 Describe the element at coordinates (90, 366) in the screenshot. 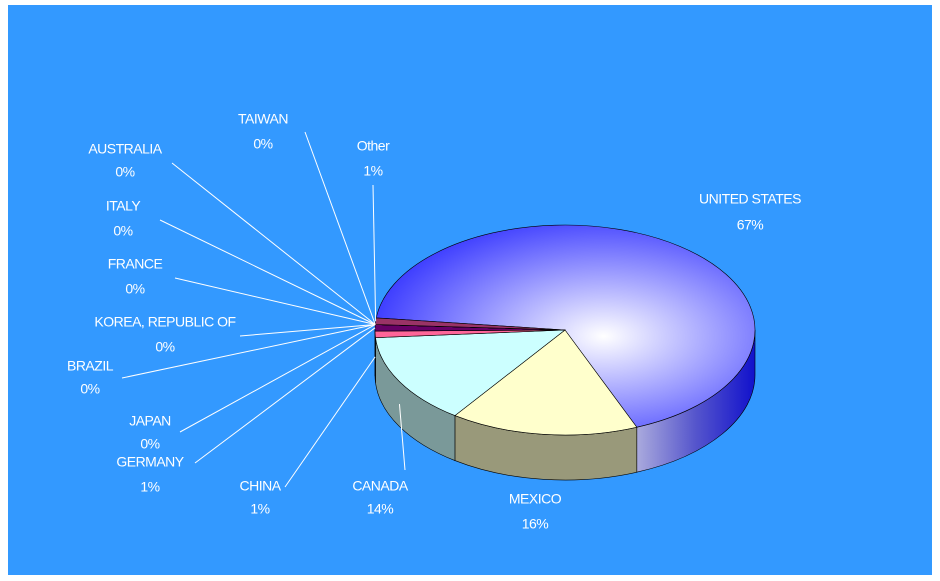

I see `slice-label: BRAZIL` at that location.